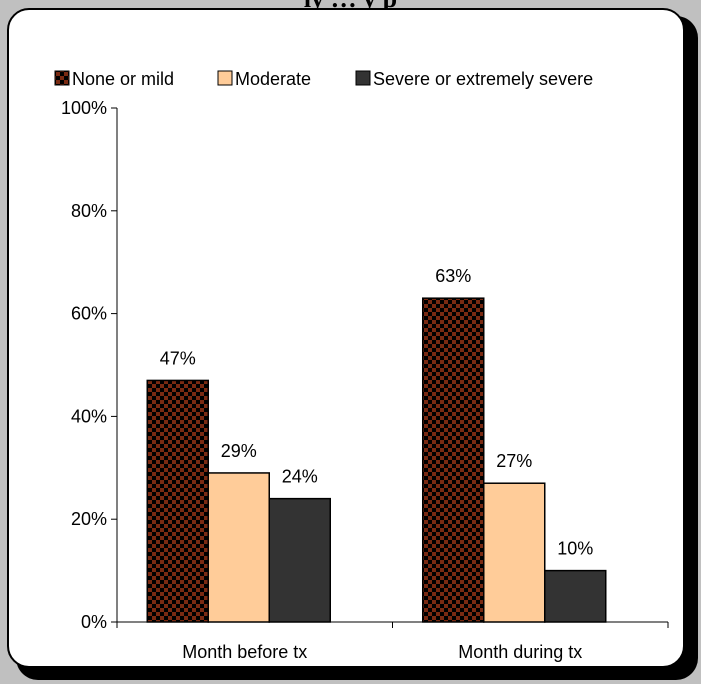 Image resolution: width=701 pixels, height=684 pixels. Describe the element at coordinates (89, 519) in the screenshot. I see `y-tick-label: 20%` at that location.